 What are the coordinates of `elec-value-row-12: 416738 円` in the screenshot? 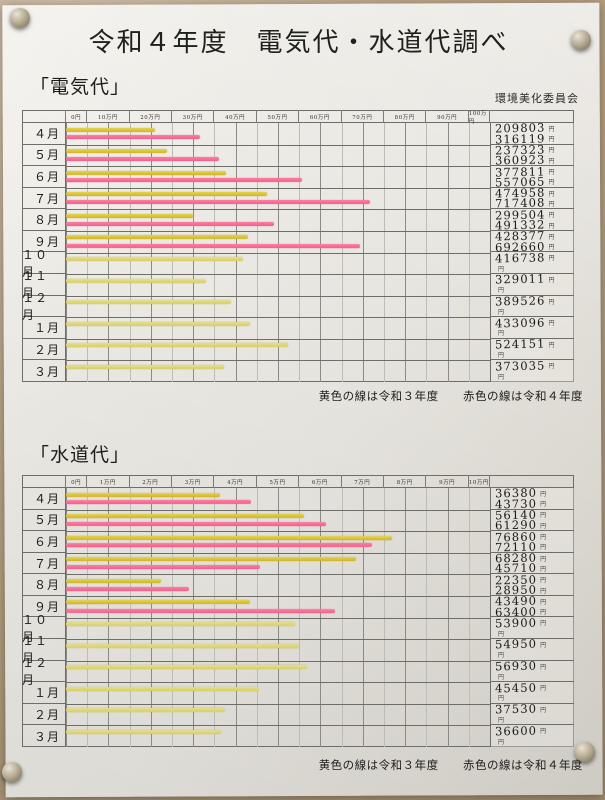 It's located at (532, 257).